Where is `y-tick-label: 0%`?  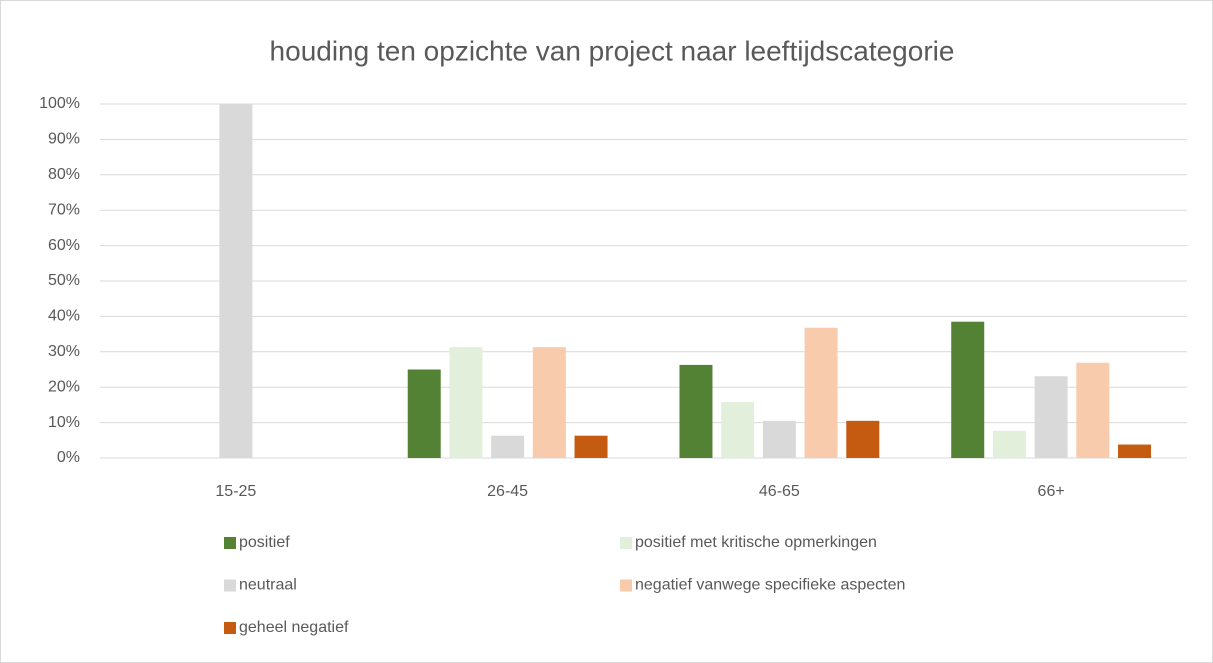 y-tick-label: 0% is located at coordinates (68, 457).